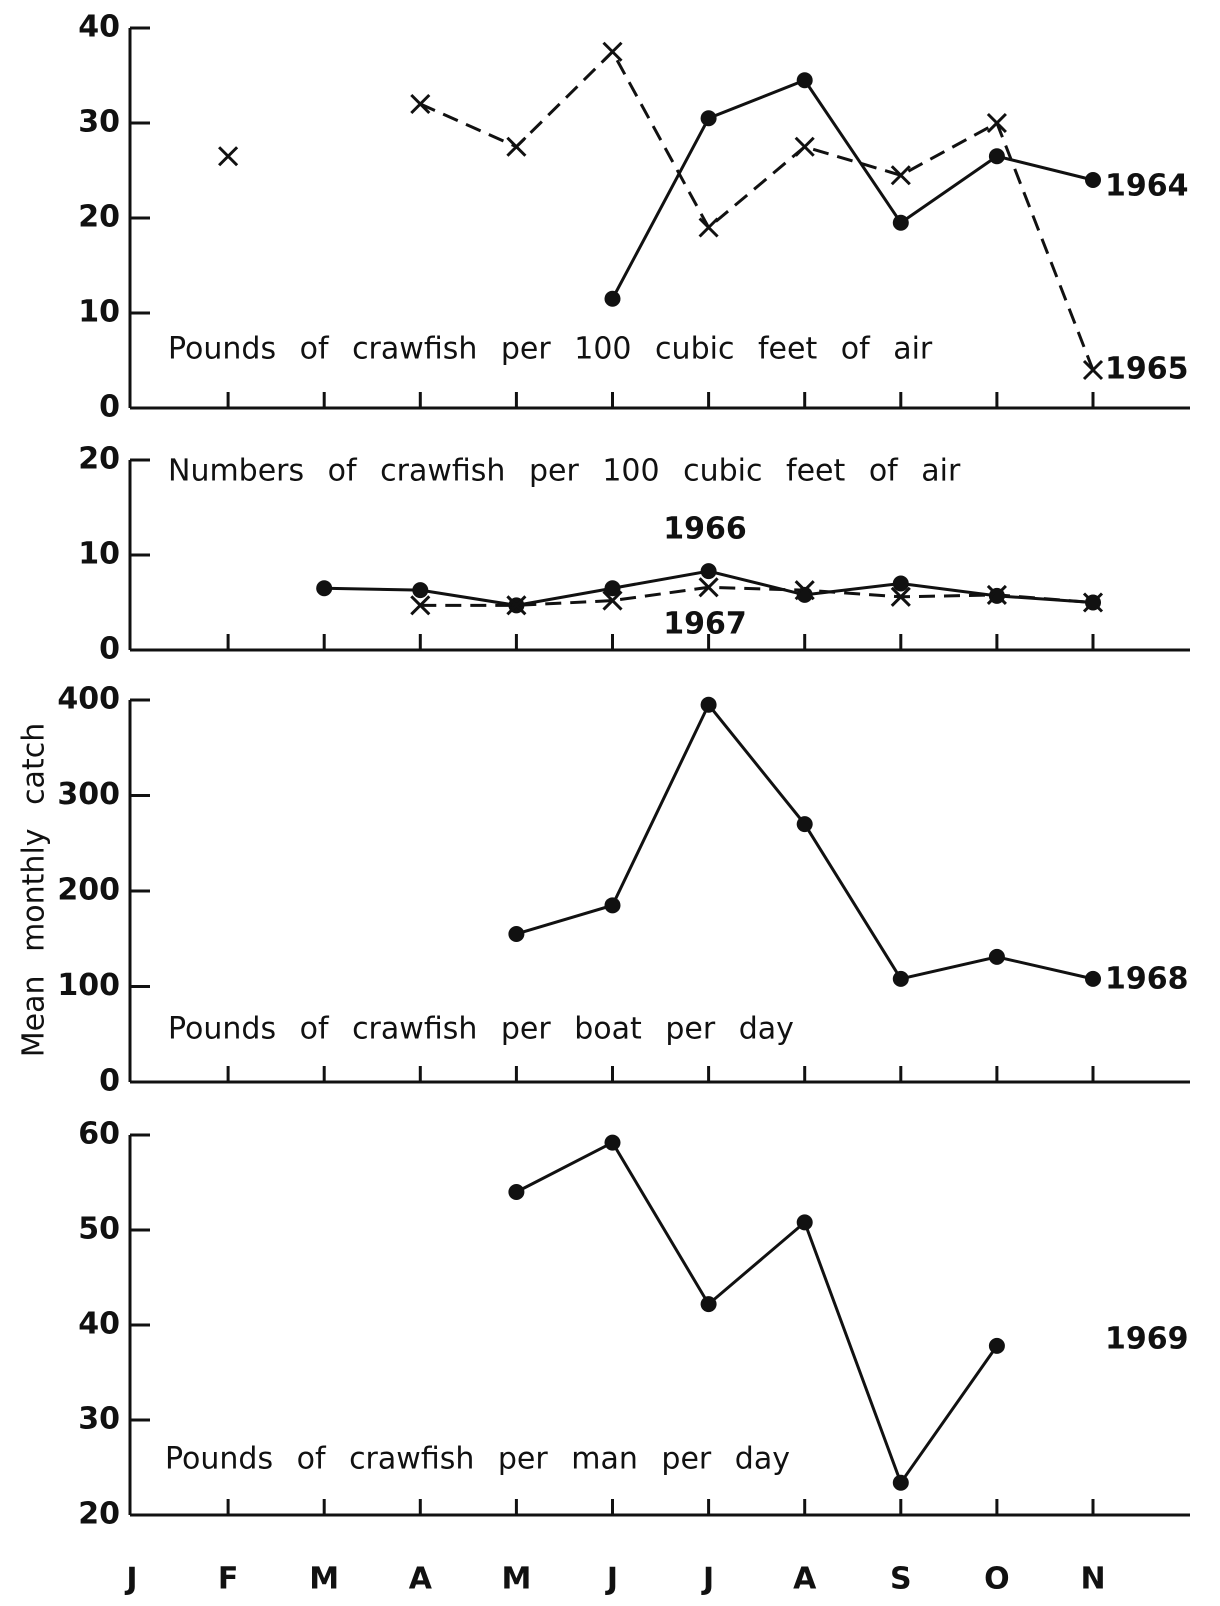  Describe the element at coordinates (1147, 1339) in the screenshot. I see `series-label: 1969` at that location.